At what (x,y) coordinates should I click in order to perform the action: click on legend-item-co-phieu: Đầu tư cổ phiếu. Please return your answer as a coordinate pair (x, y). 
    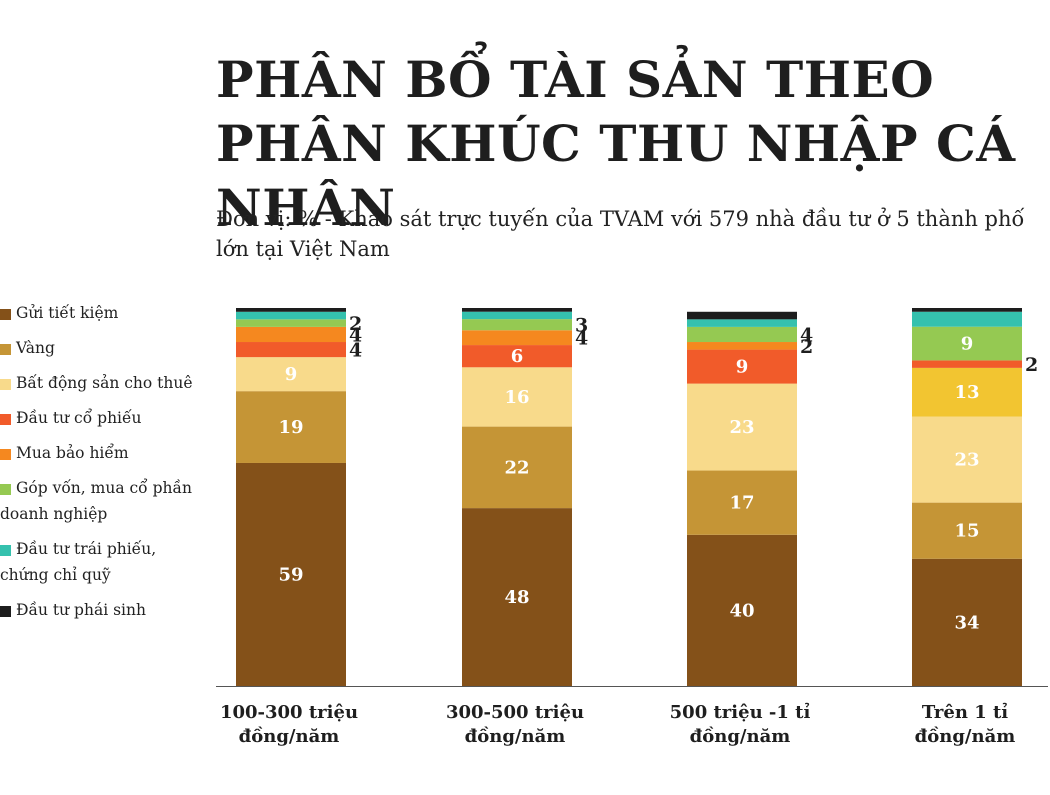
    Looking at the image, I should click on (102, 418).